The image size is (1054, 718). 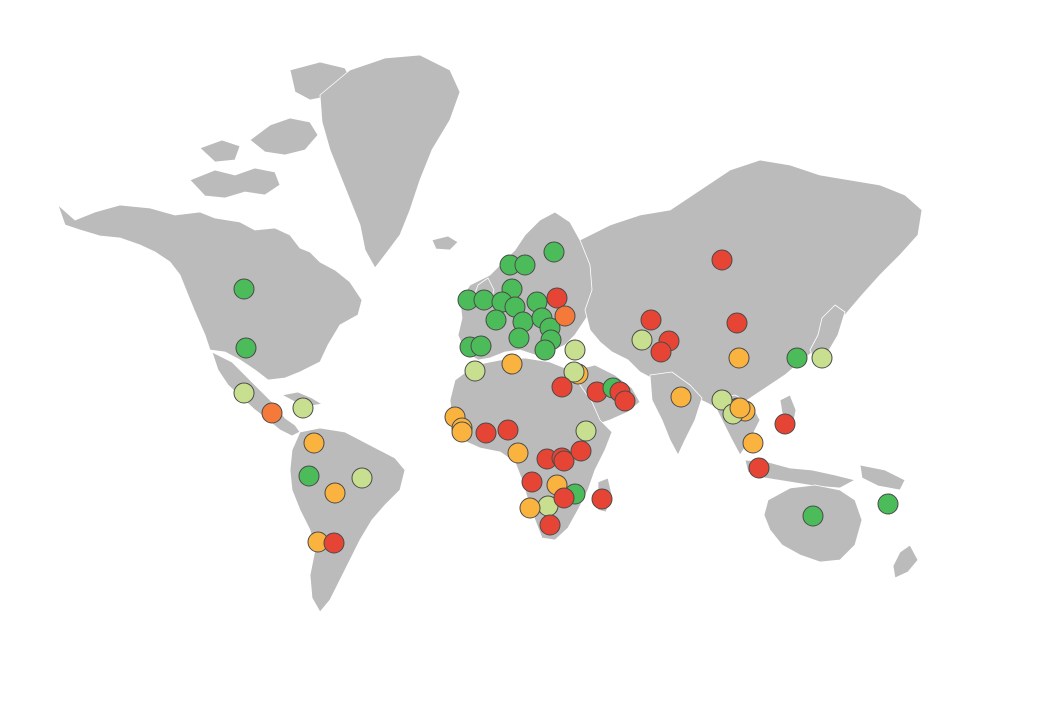 I want to click on new-guinea, so click(x=882, y=477).